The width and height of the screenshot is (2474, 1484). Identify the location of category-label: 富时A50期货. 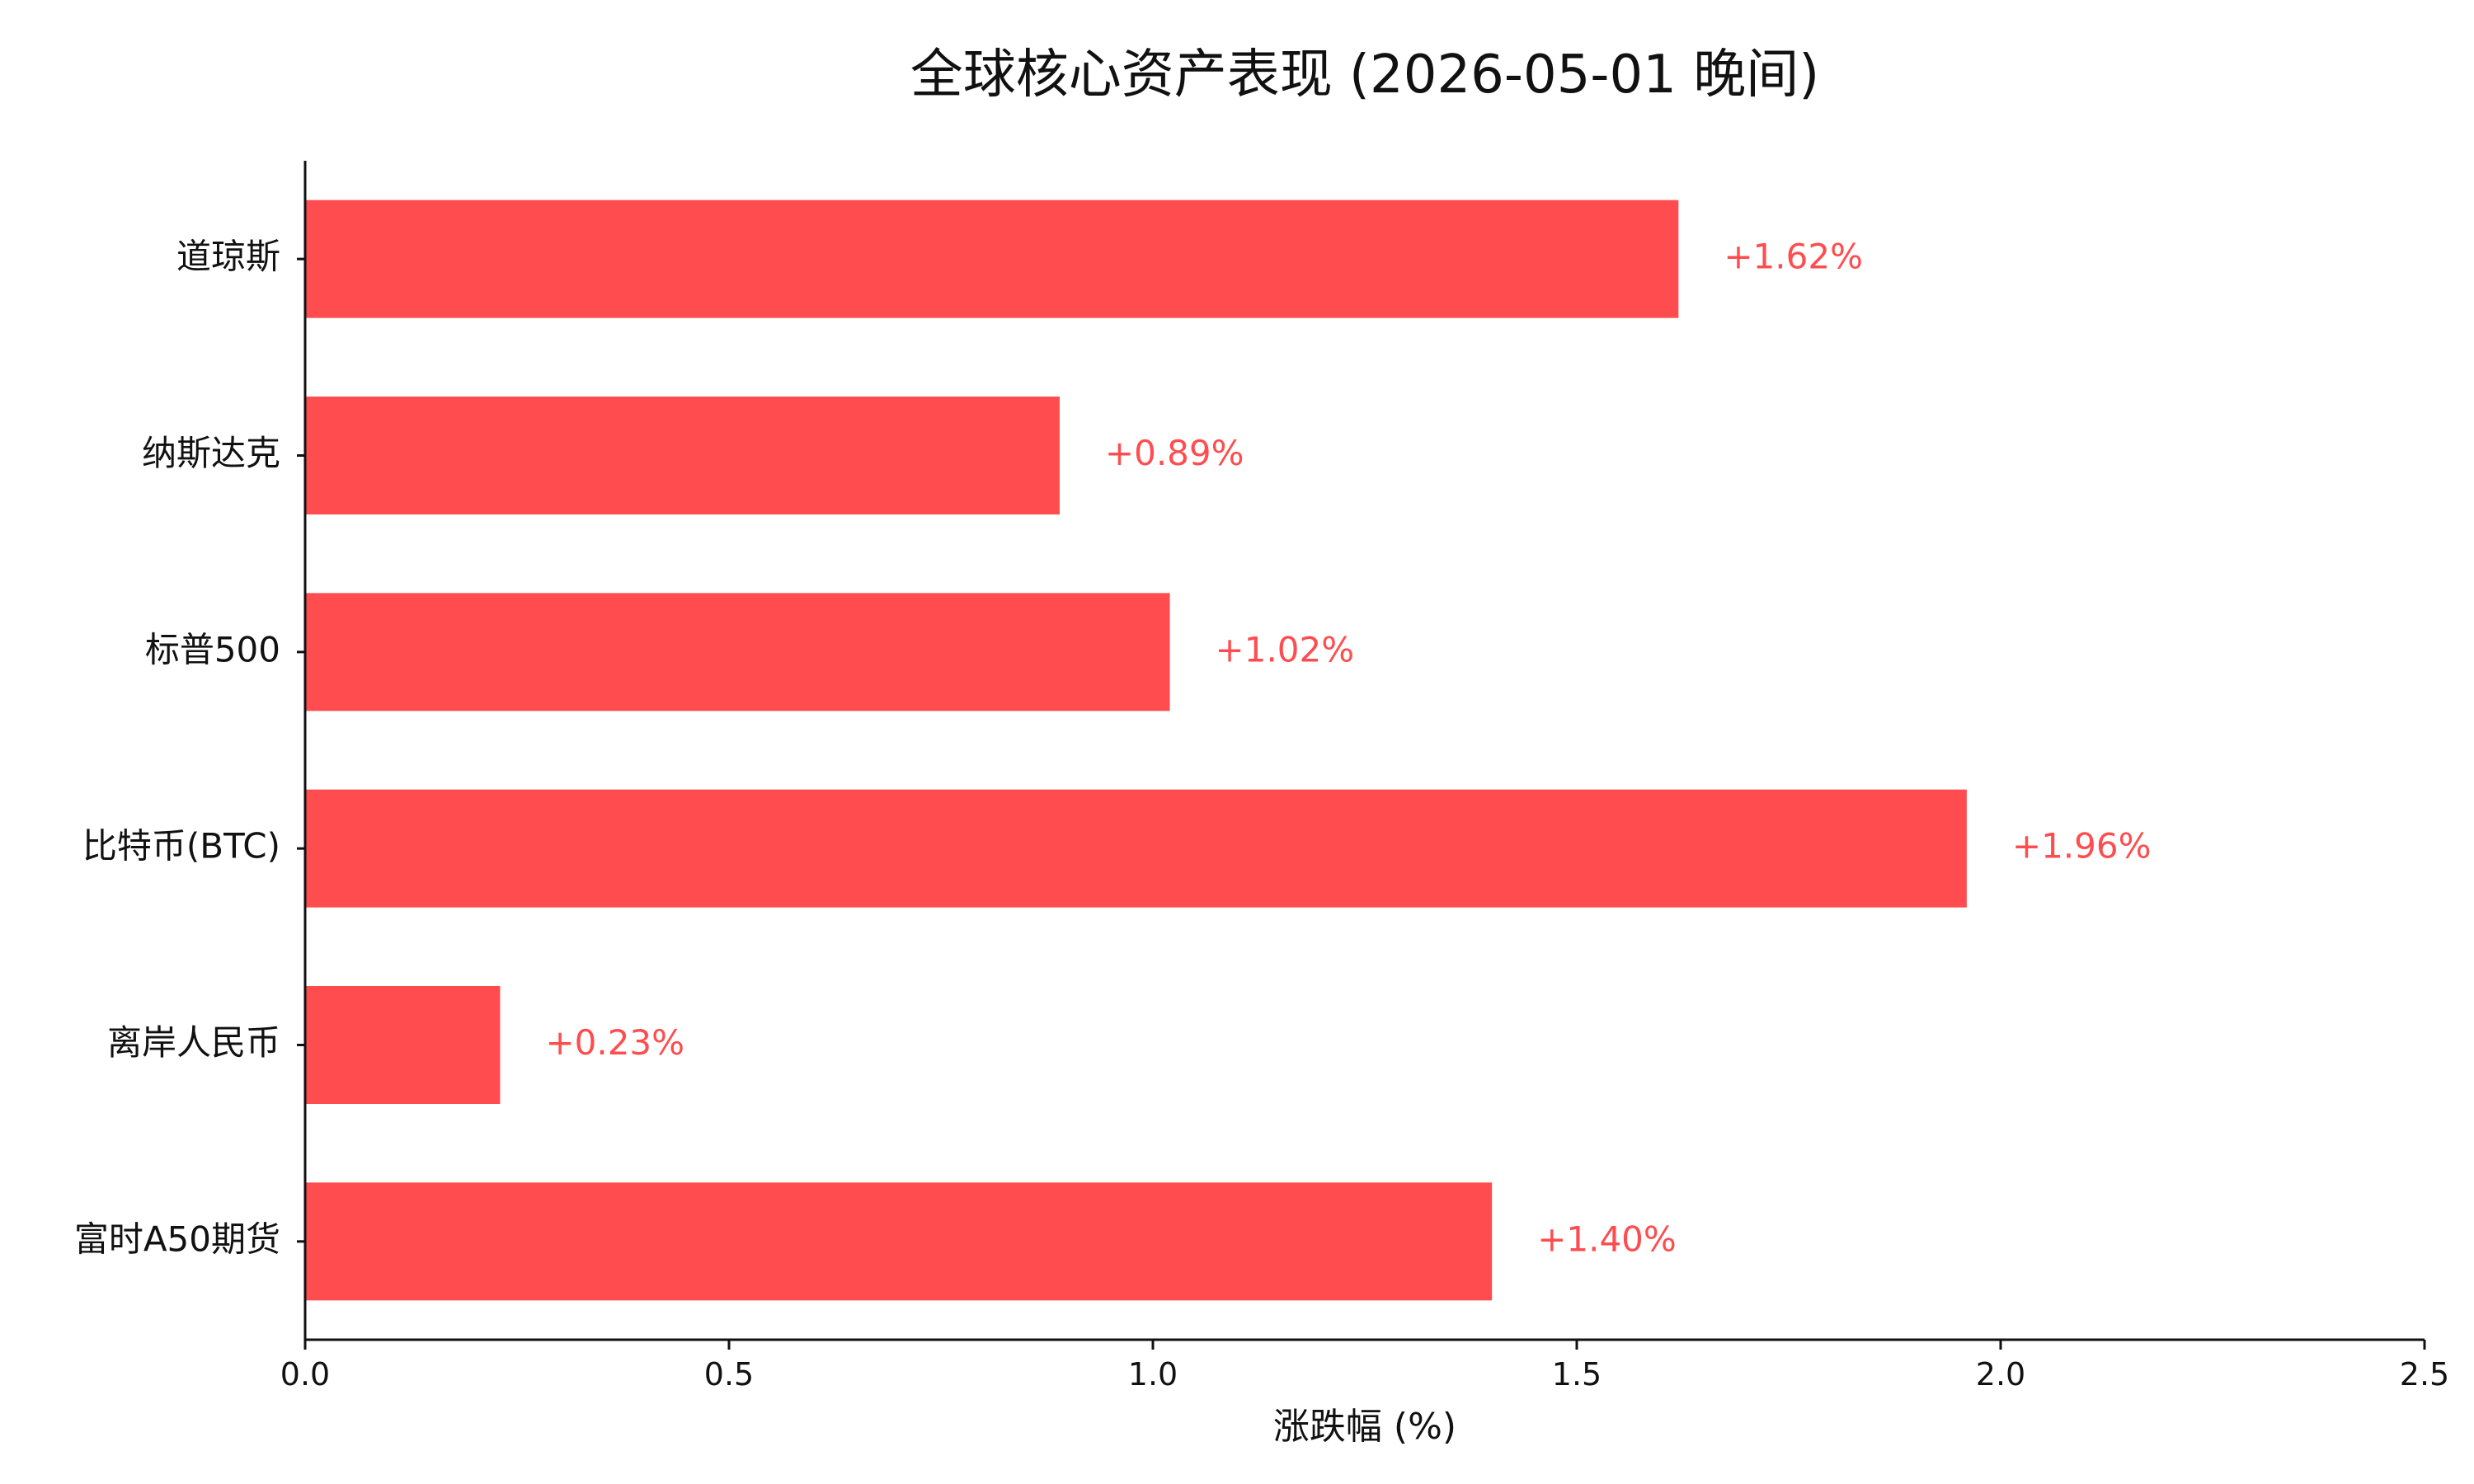
(177, 1239).